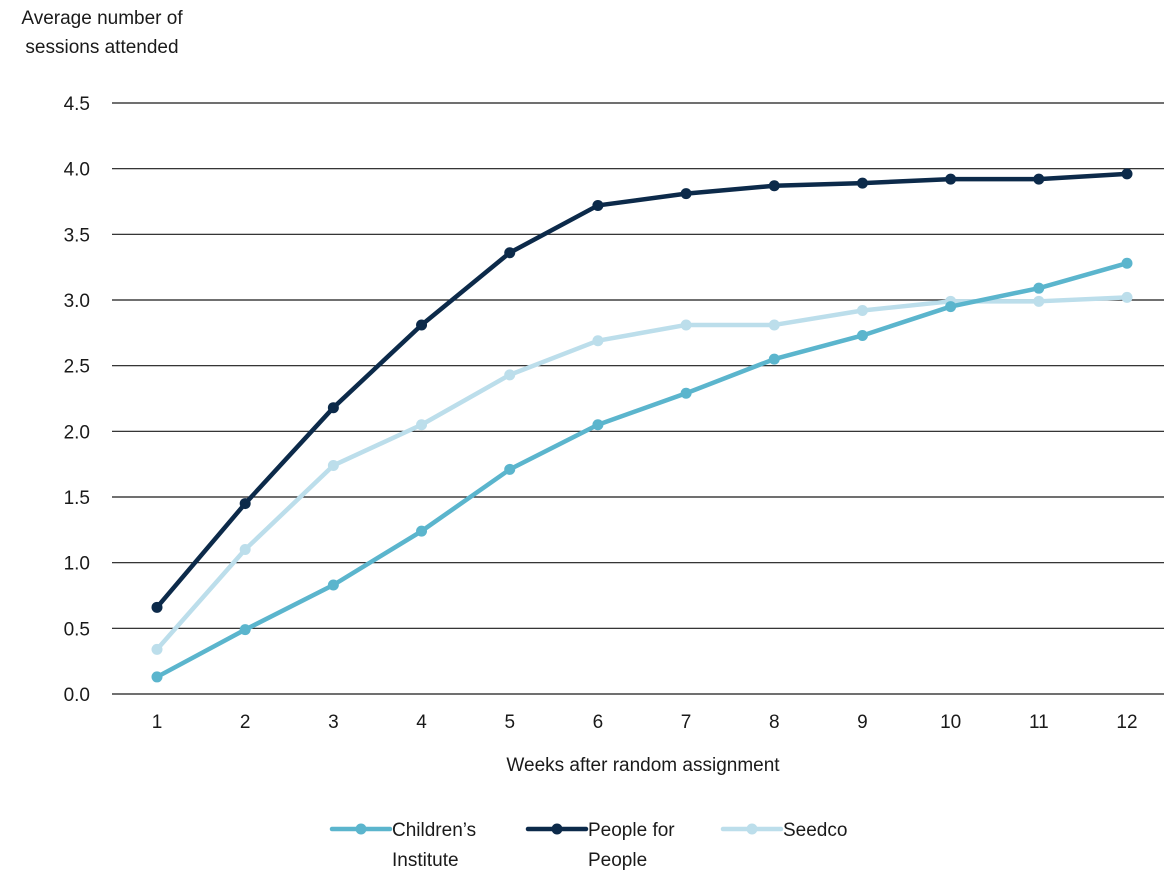  Describe the element at coordinates (631, 830) in the screenshot. I see `legend-label-line: People for` at that location.